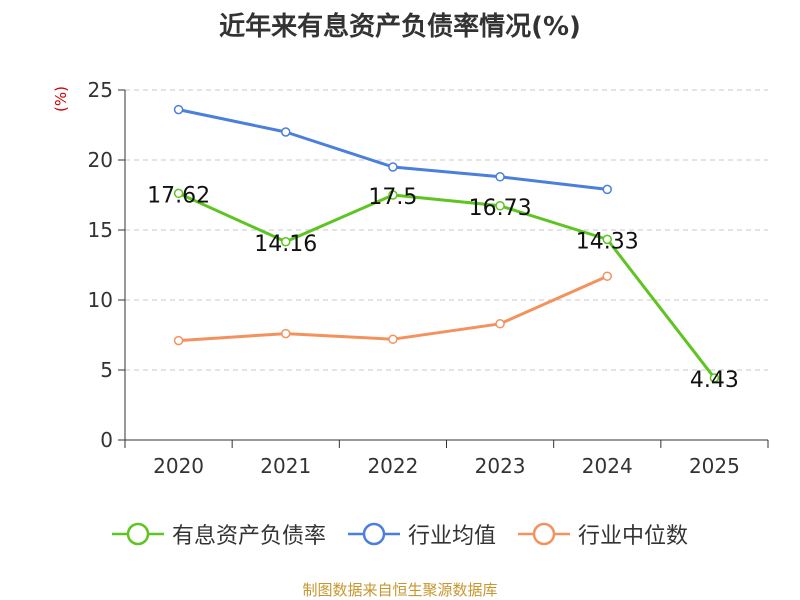  What do you see at coordinates (400, 27) in the screenshot?
I see `chart-title: 近年来有息资产负债率情况(%)` at bounding box center [400, 27].